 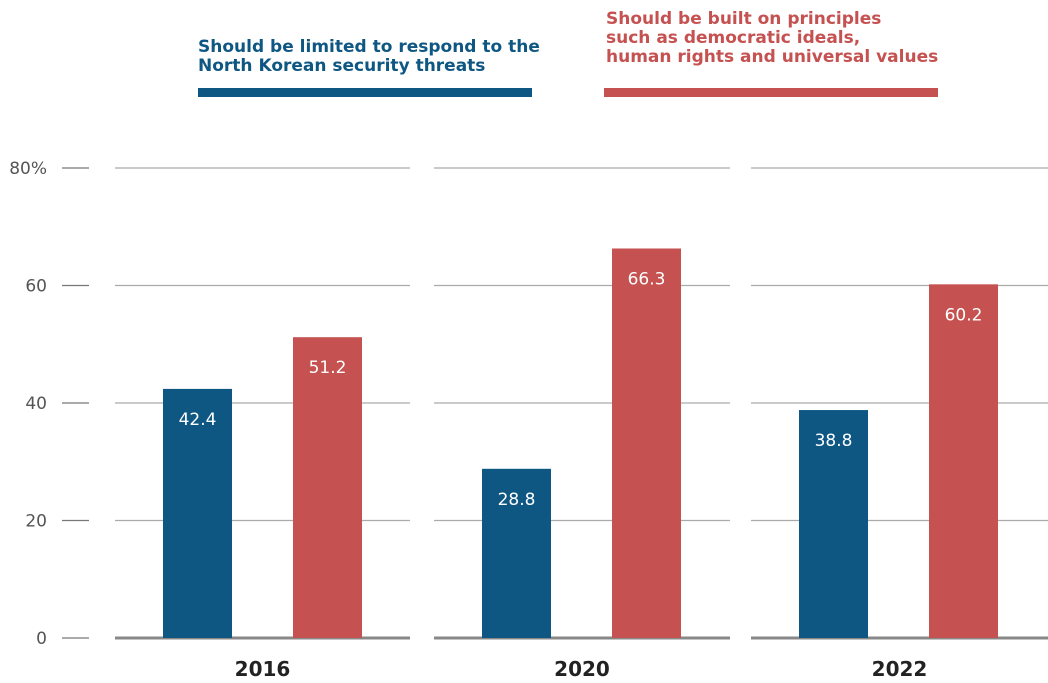 I want to click on data-label: 60.2, so click(x=964, y=315).